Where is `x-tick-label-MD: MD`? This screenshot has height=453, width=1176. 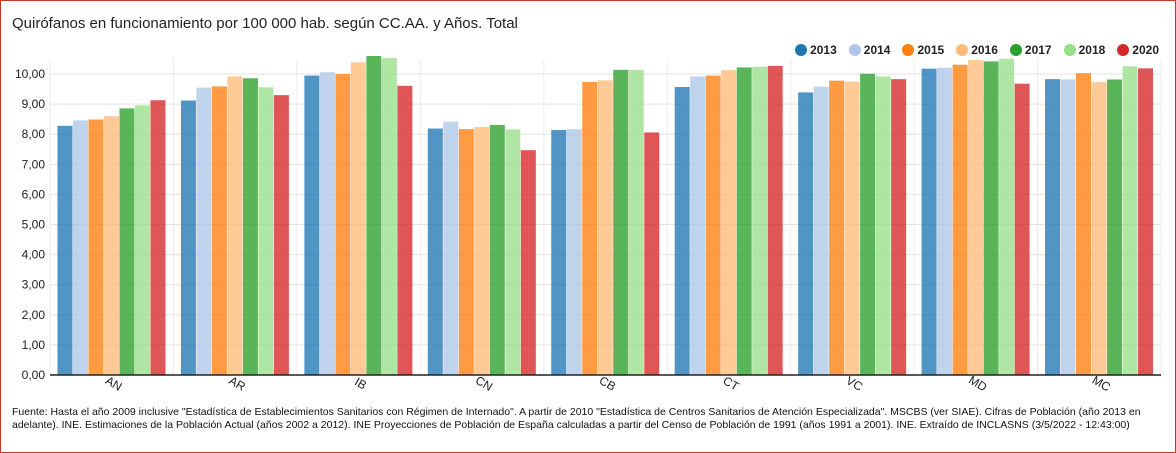
x-tick-label-MD: MD is located at coordinates (977, 384).